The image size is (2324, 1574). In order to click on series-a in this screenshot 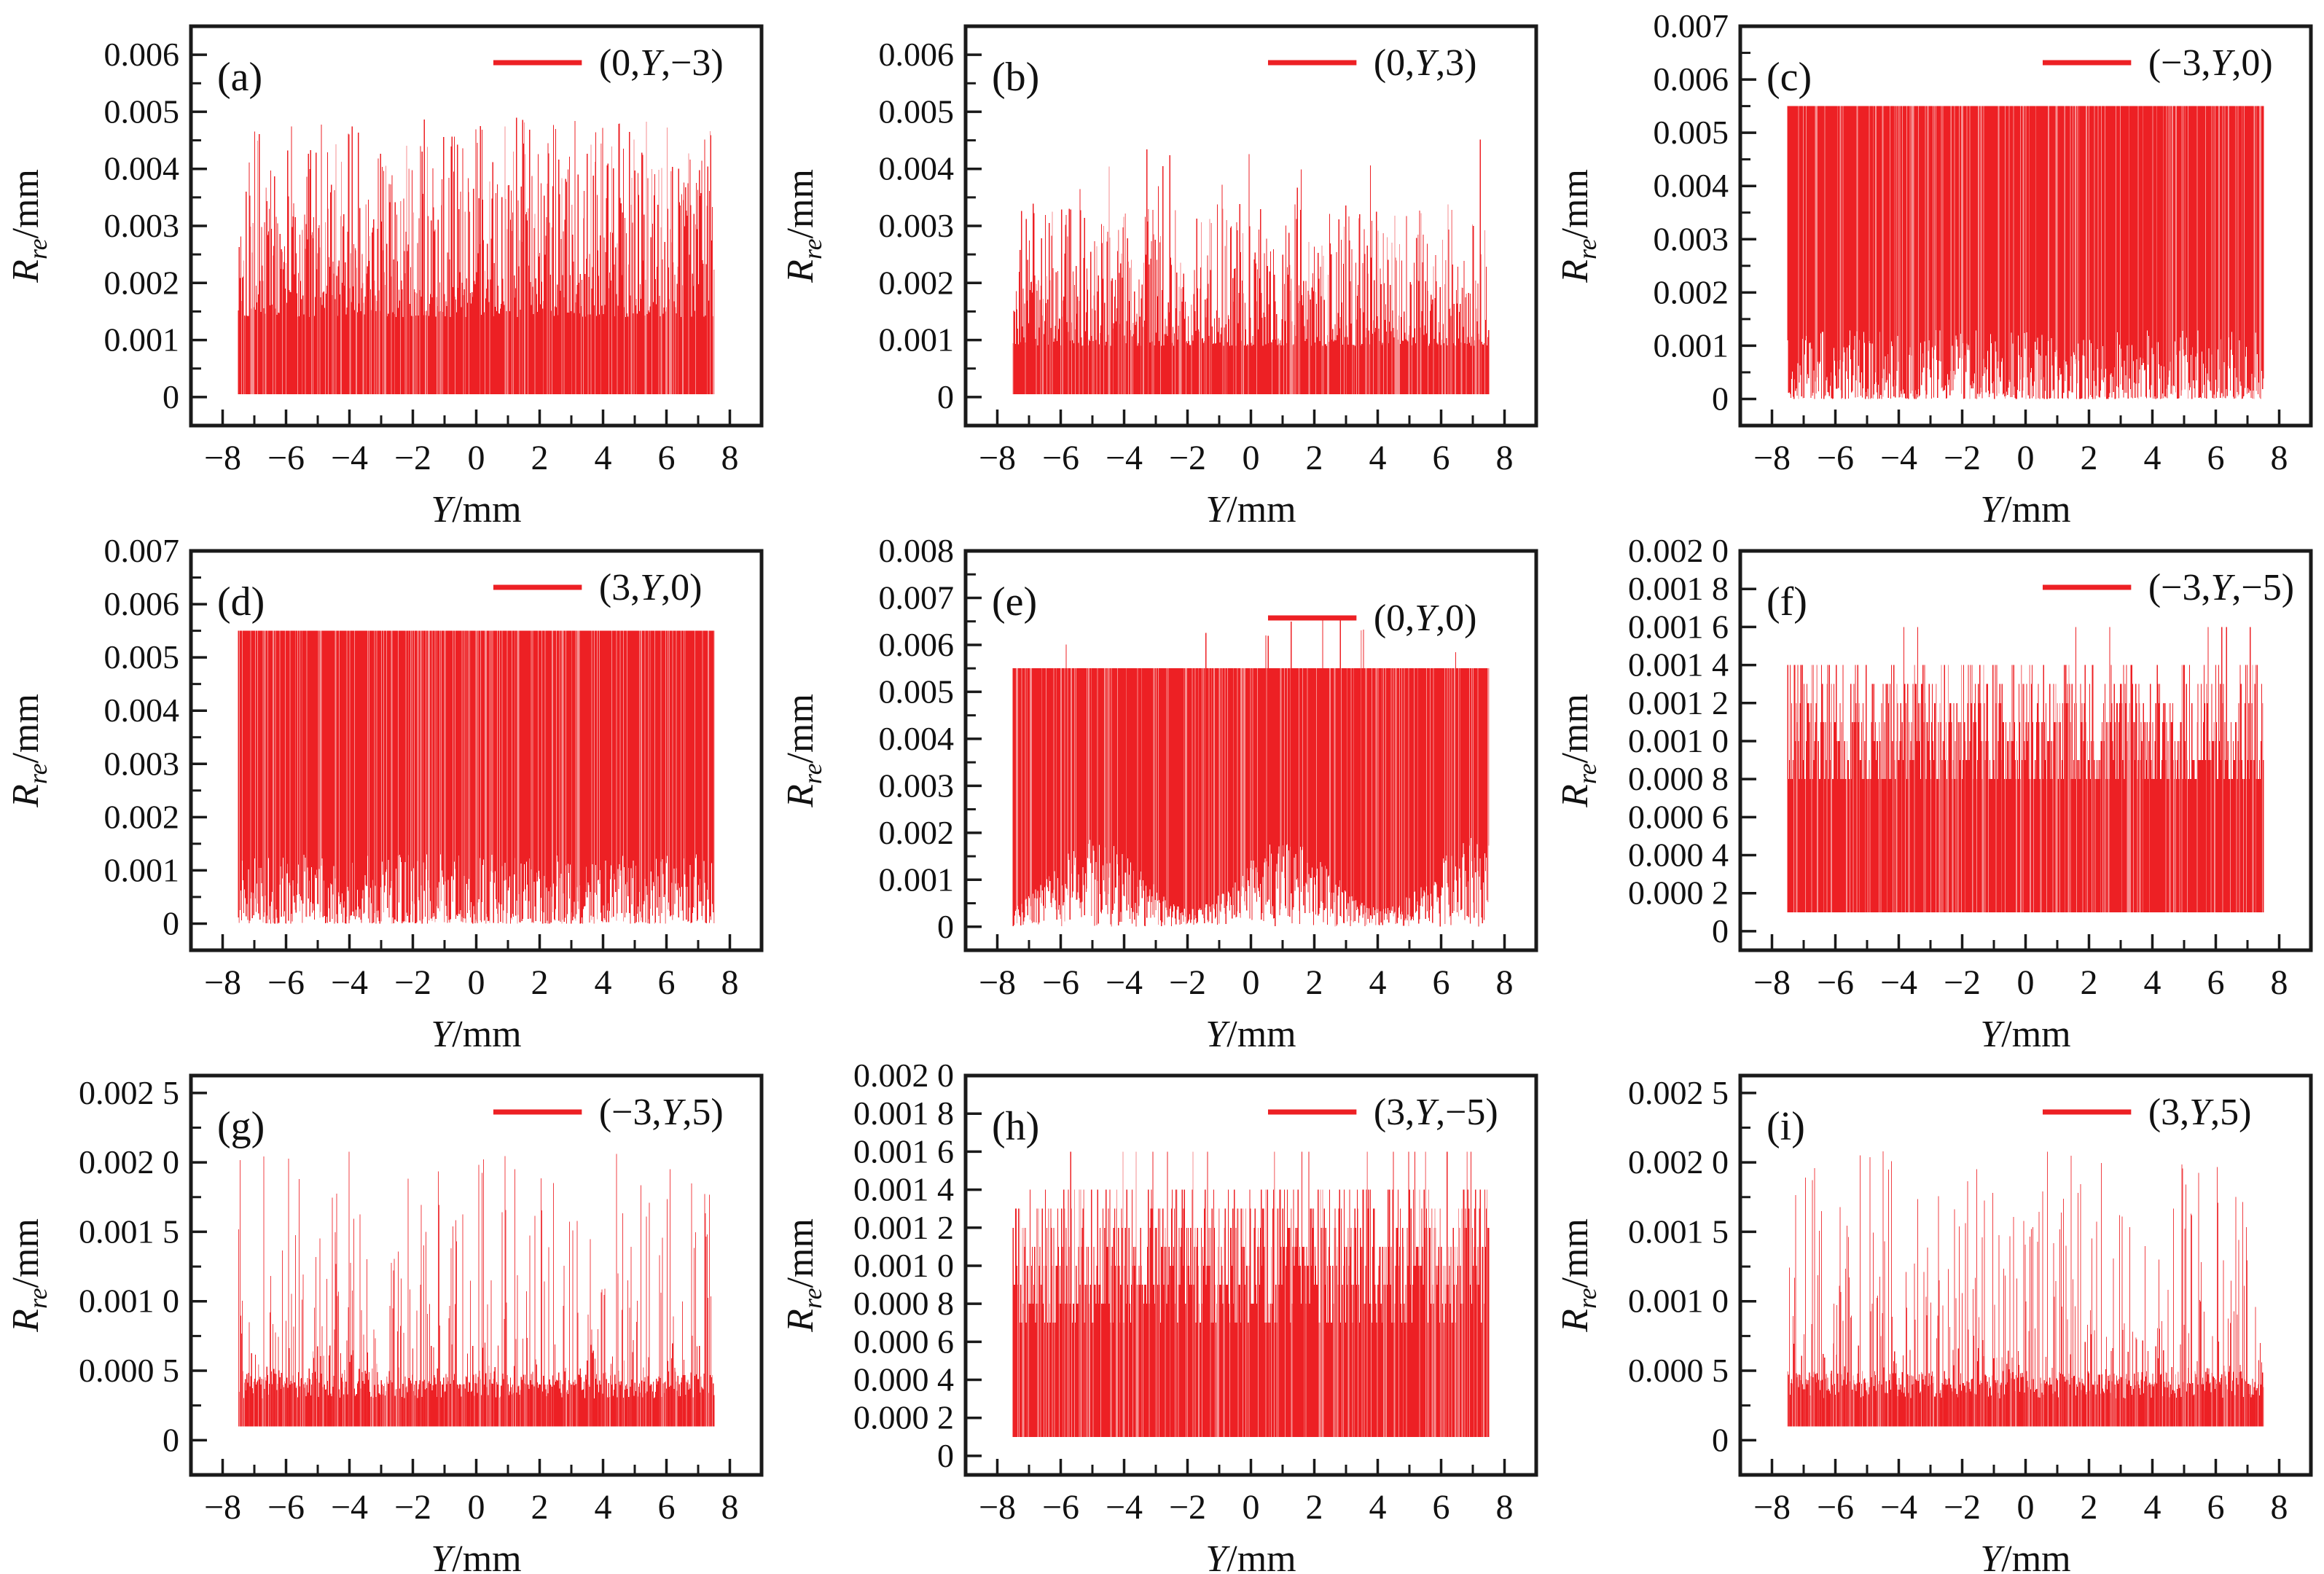, I will do `click(476, 256)`.